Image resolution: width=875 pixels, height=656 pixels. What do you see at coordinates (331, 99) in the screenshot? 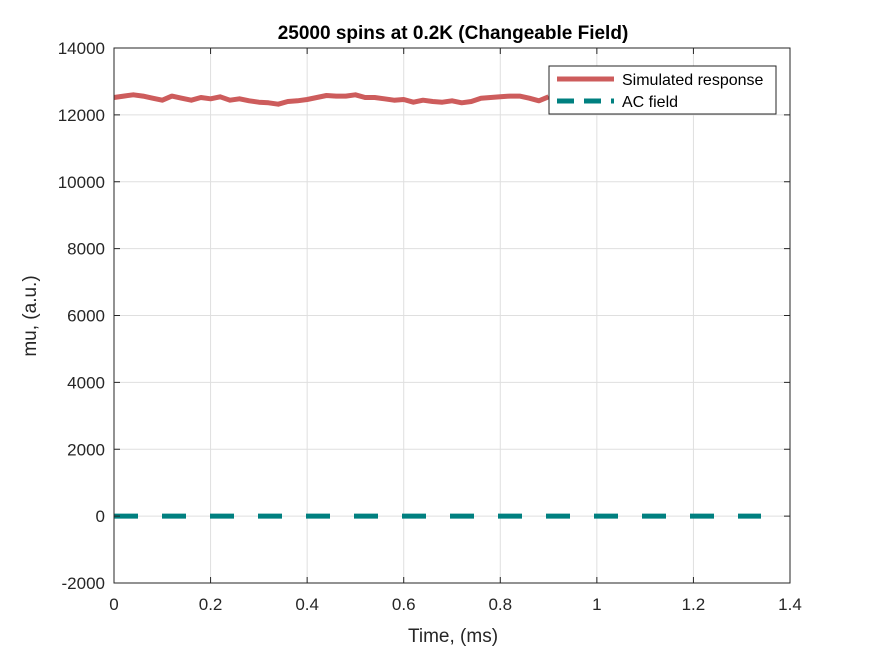
I see `series-line-simulated-response` at bounding box center [331, 99].